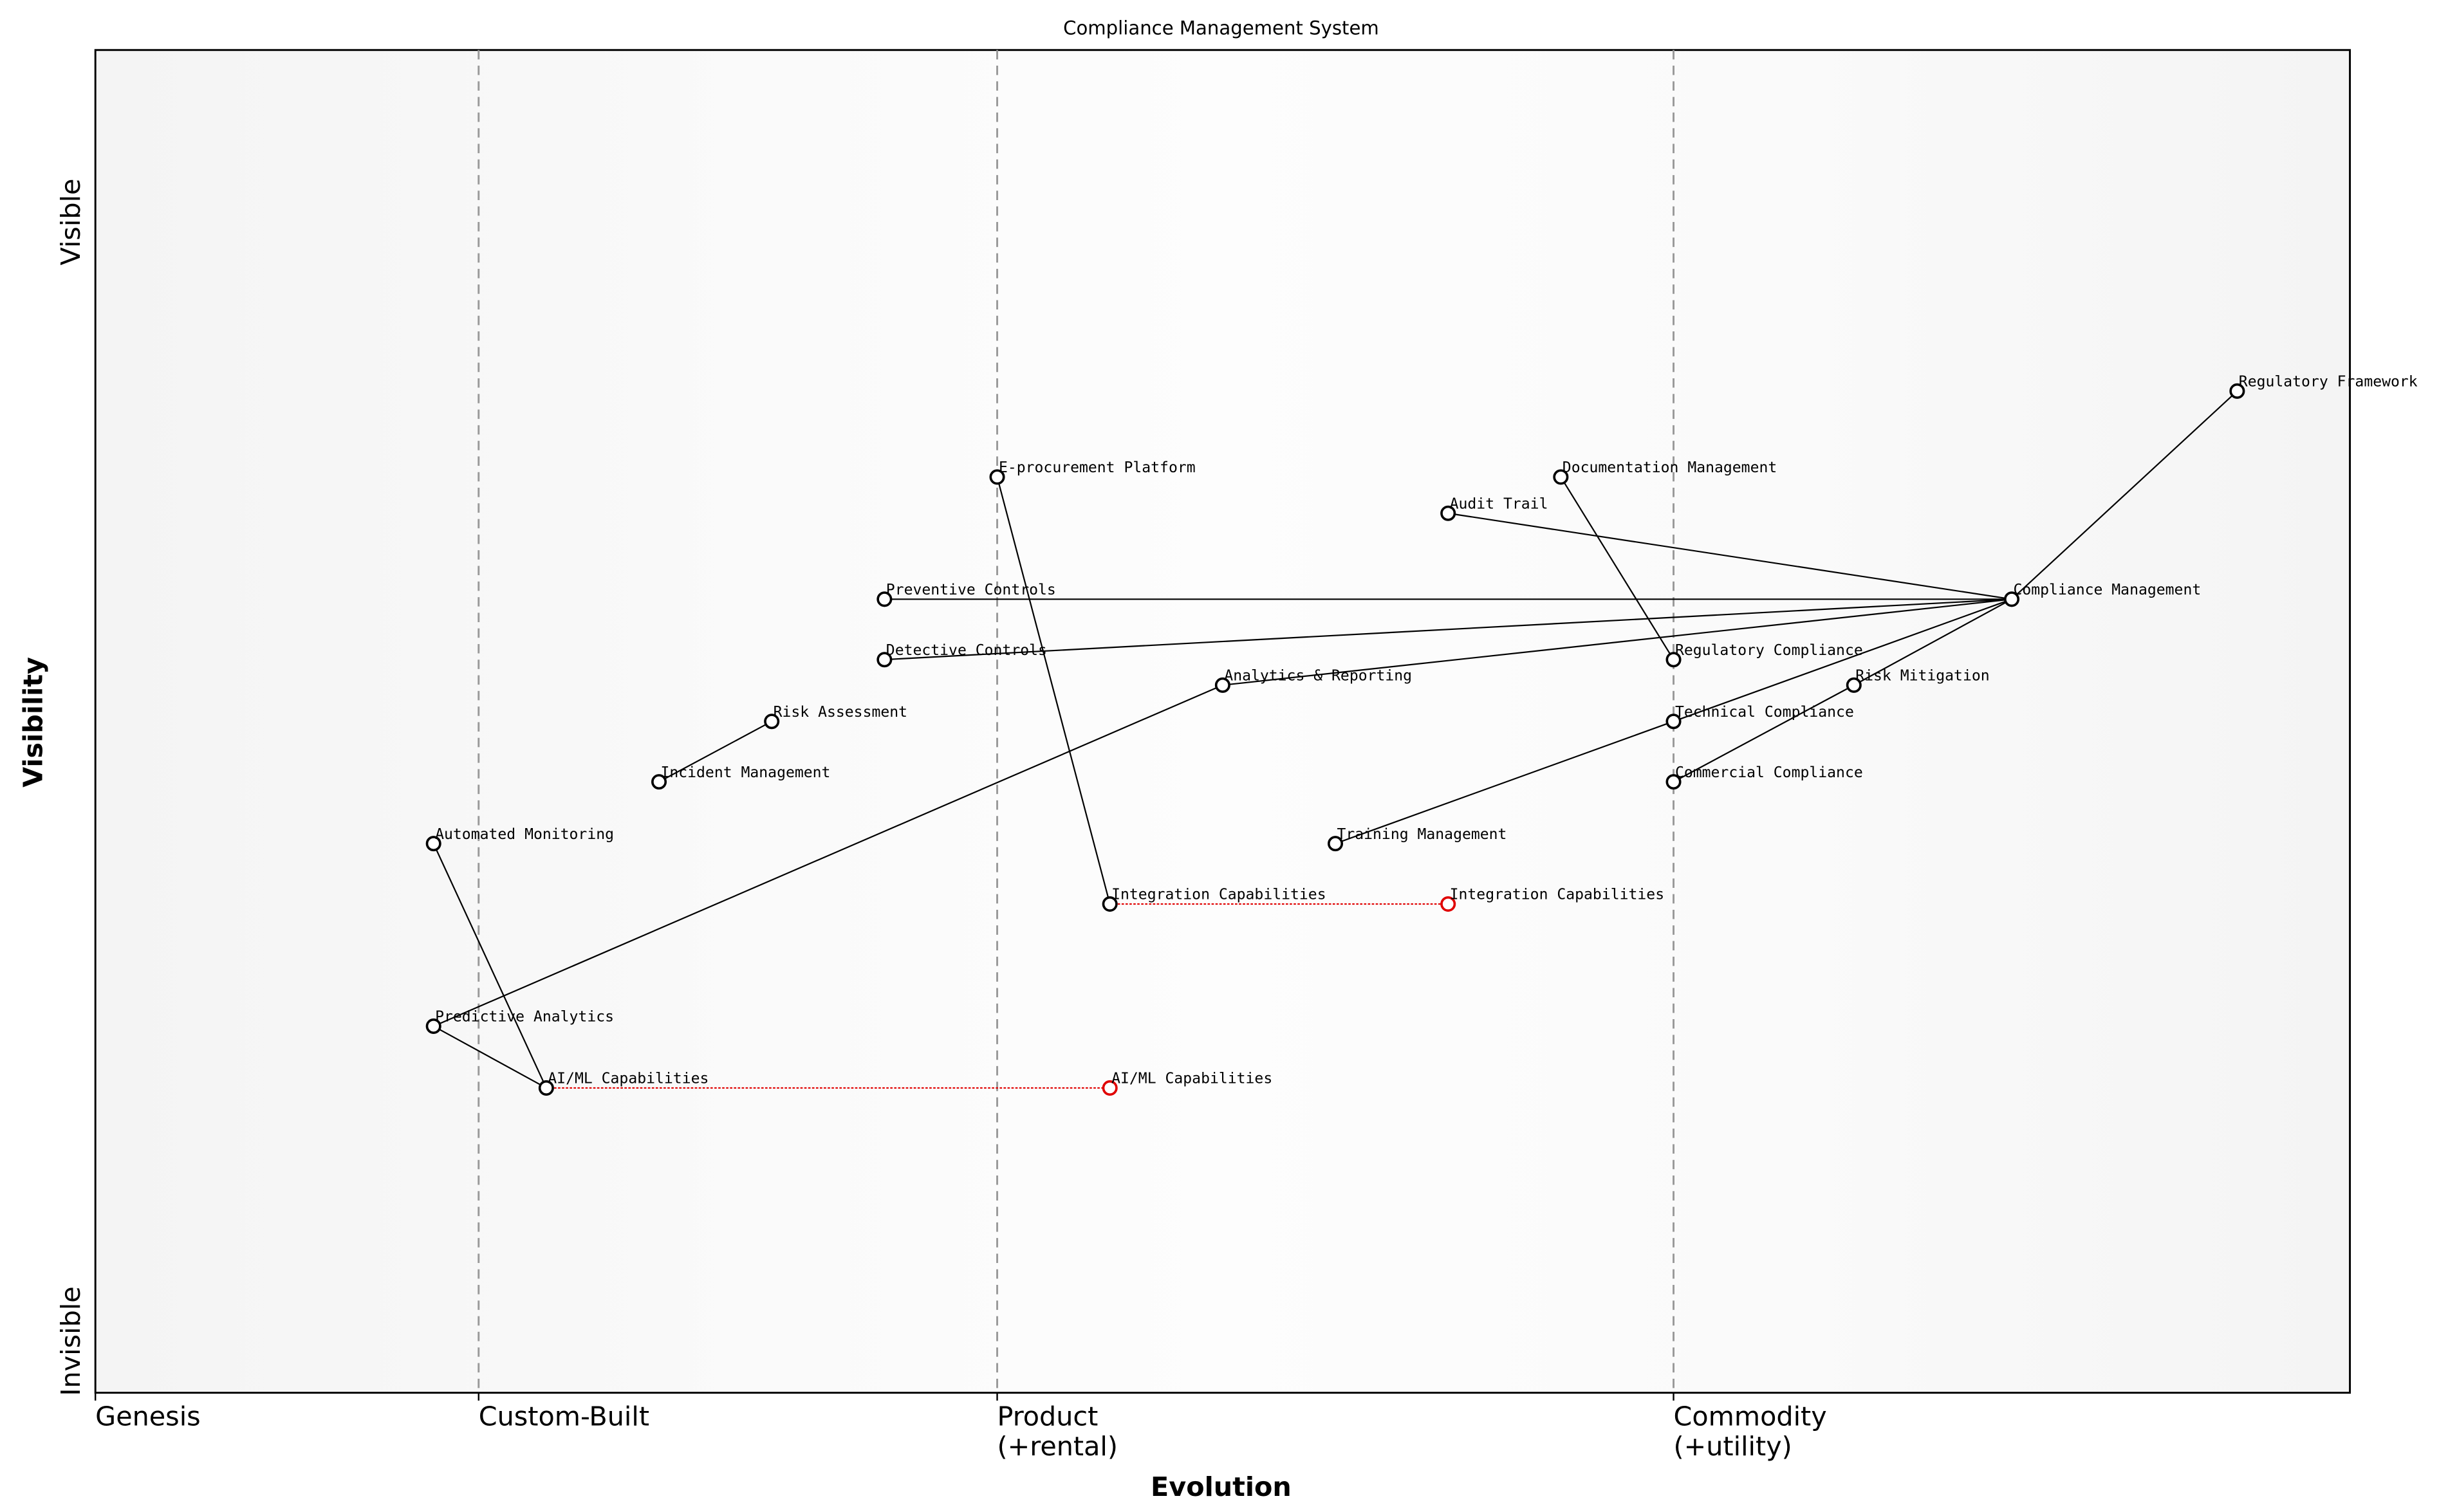 This screenshot has width=2439, height=1512. Describe the element at coordinates (1221, 28) in the screenshot. I see `map-title: Compliance Management System` at that location.